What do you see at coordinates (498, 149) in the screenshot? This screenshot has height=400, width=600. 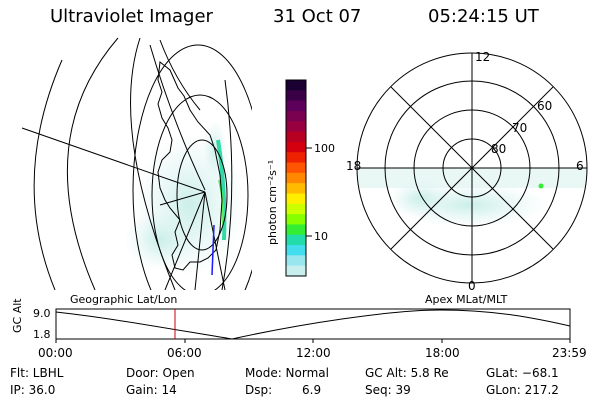 I see `lat-label-80: 80` at bounding box center [498, 149].